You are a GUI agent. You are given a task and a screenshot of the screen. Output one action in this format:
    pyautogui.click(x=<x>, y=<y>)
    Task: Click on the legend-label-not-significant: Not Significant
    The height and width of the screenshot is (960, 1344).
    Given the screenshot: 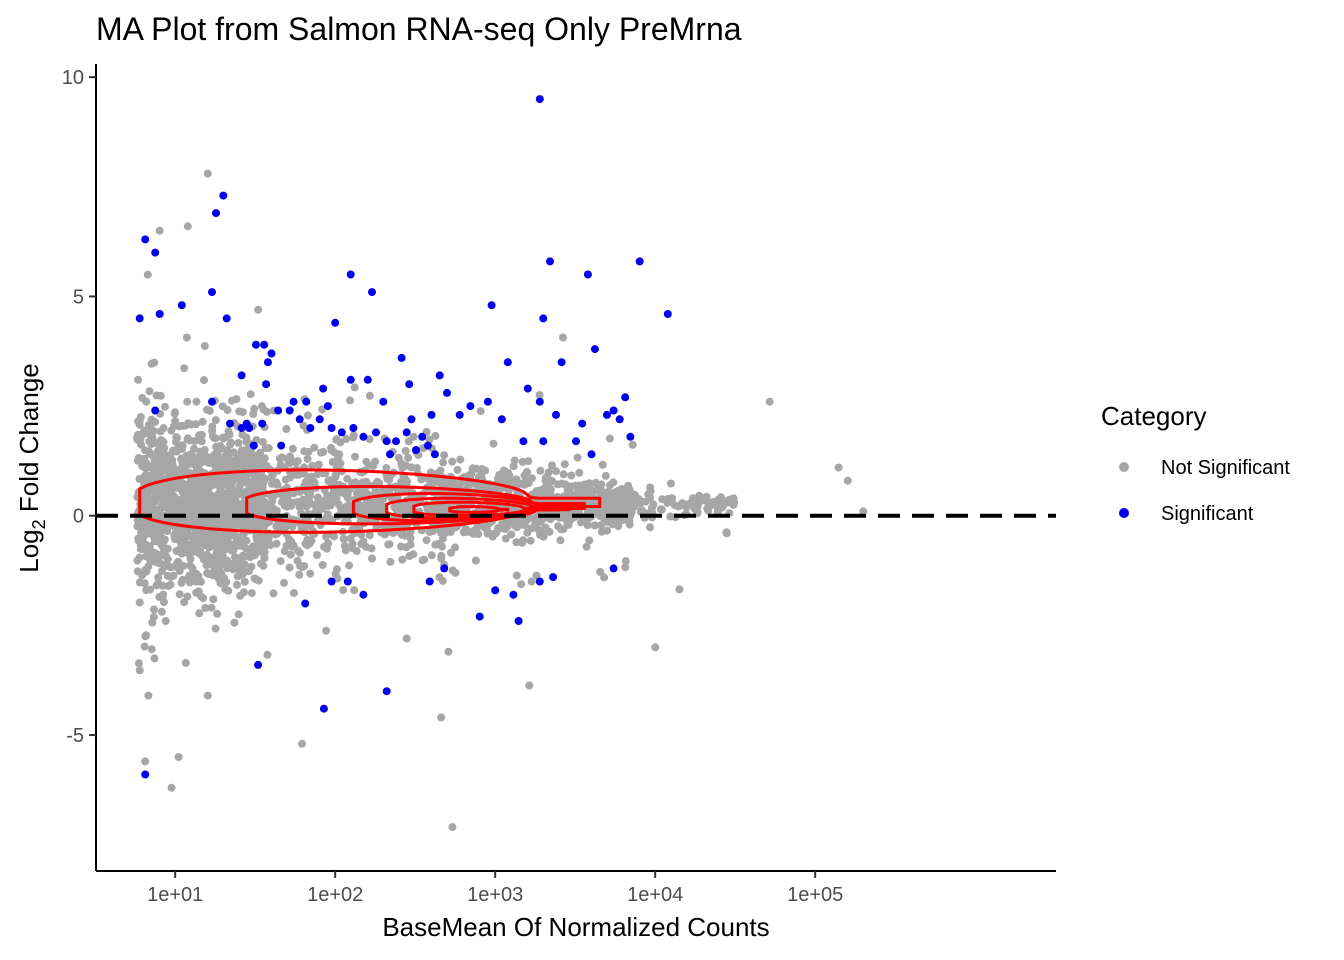 What is the action you would take?
    pyautogui.click(x=1225, y=468)
    